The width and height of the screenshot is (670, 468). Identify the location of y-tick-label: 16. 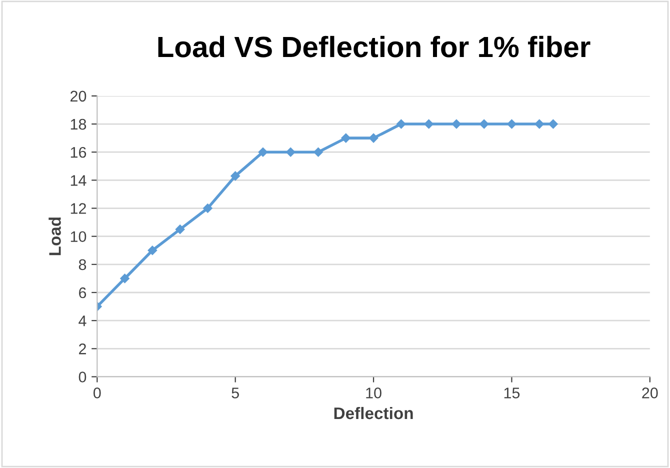
(78, 152).